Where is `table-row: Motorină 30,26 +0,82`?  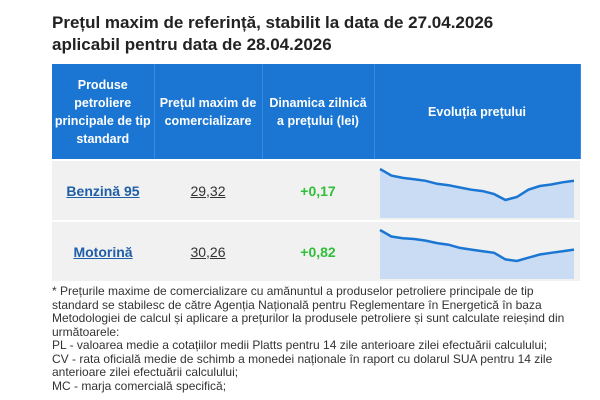 table-row: Motorină 30,26 +0,82 is located at coordinates (316, 250).